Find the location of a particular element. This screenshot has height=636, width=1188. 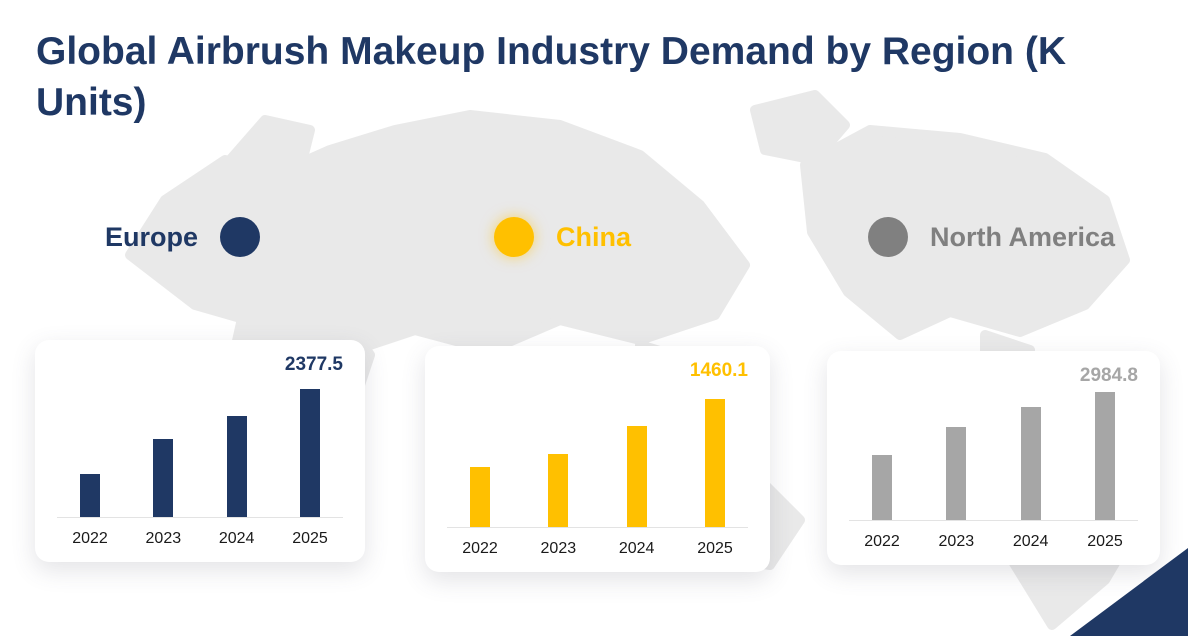

plot-area-china is located at coordinates (597, 457).